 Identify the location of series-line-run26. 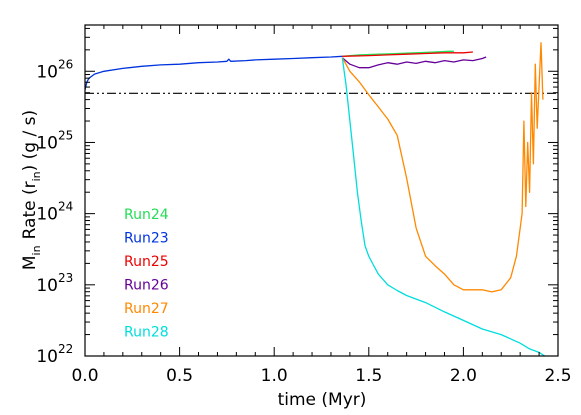
(414, 62).